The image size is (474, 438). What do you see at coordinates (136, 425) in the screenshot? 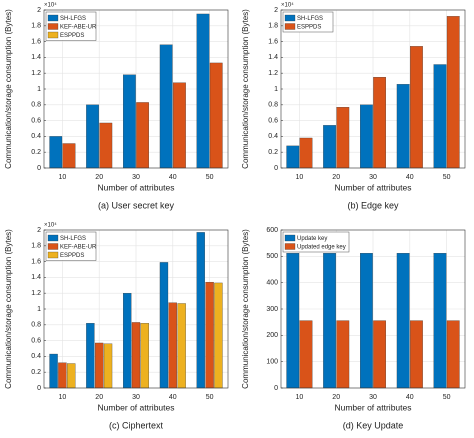
I see `caption: (c) Ciphertext` at bounding box center [136, 425].